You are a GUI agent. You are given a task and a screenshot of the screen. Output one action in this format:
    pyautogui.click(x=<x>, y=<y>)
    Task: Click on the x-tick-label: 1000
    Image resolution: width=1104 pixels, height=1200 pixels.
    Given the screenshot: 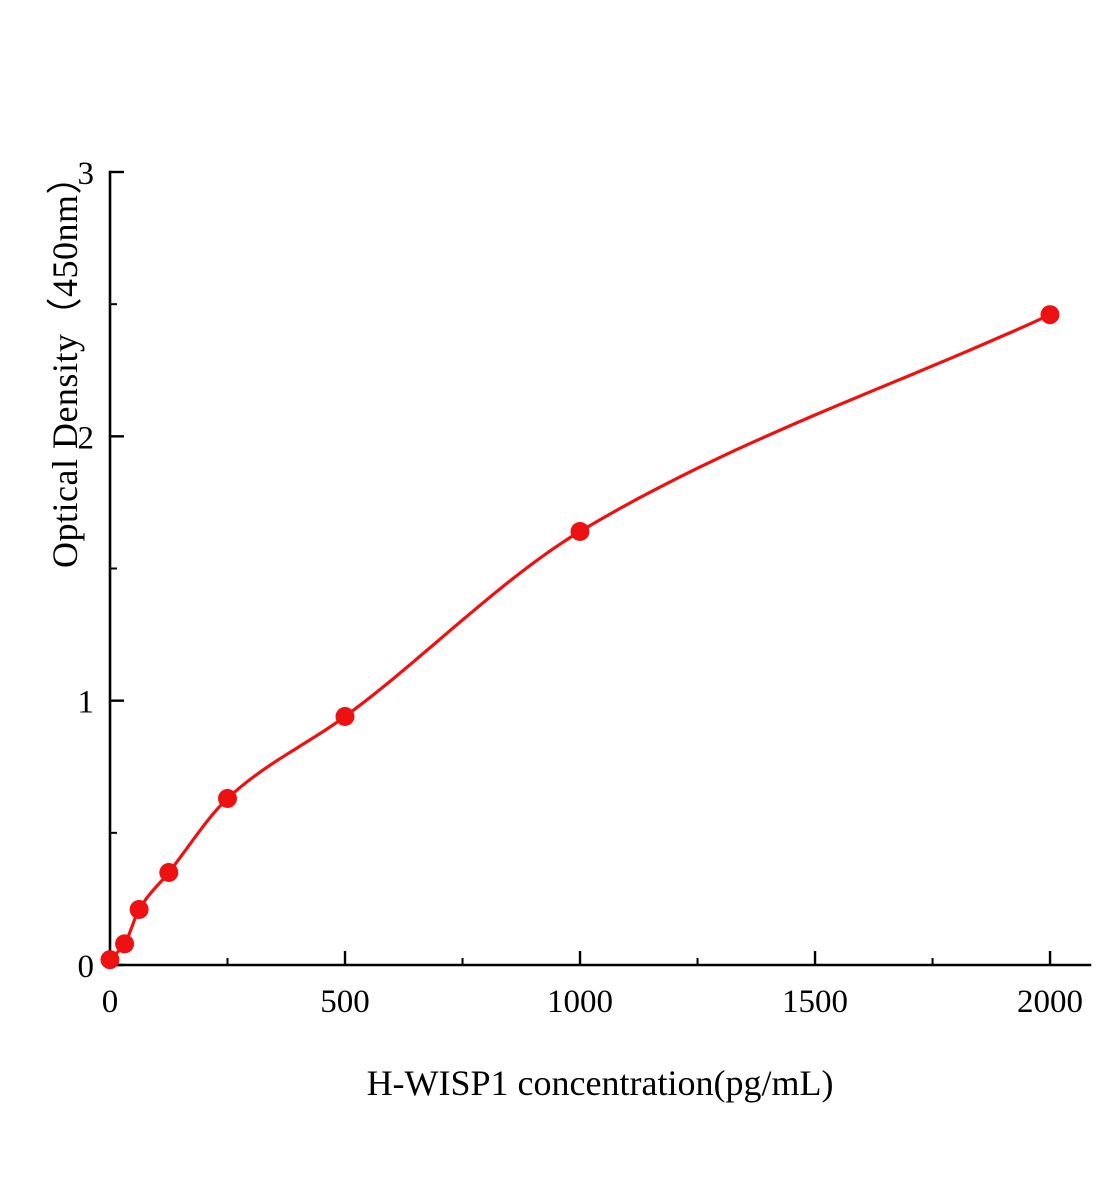 What is the action you would take?
    pyautogui.click(x=580, y=1002)
    